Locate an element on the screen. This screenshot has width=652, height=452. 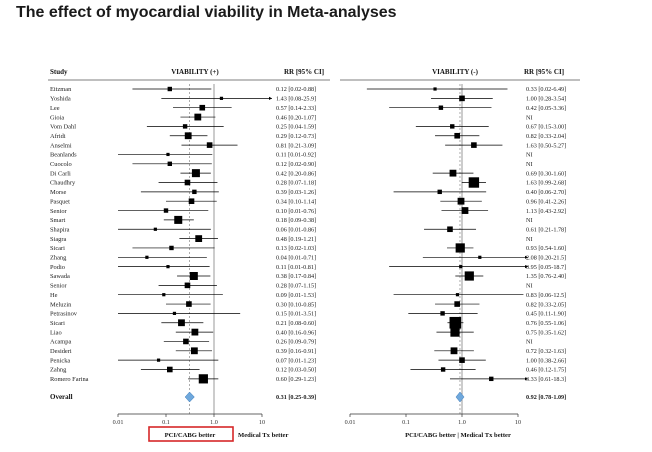
study-label: Chaudhry is located at coordinates (63, 183).